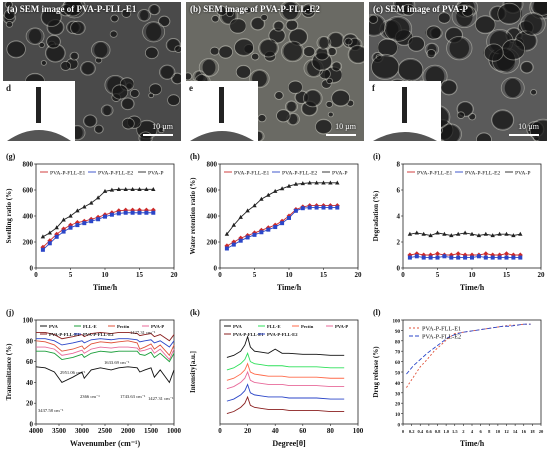  I want to click on x-tick-label-k-5: 100, so click(358, 431).